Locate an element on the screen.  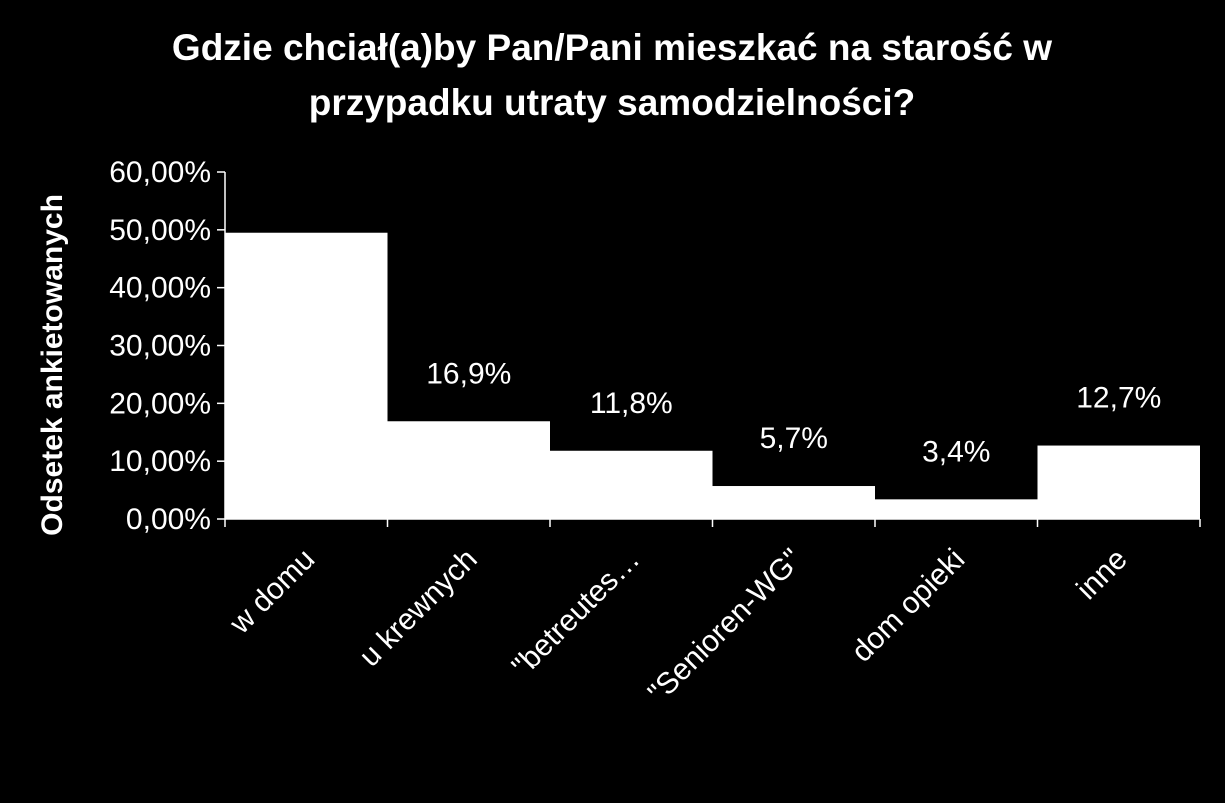
category-label-3: "Senioren-WG" is located at coordinates (725, 626).